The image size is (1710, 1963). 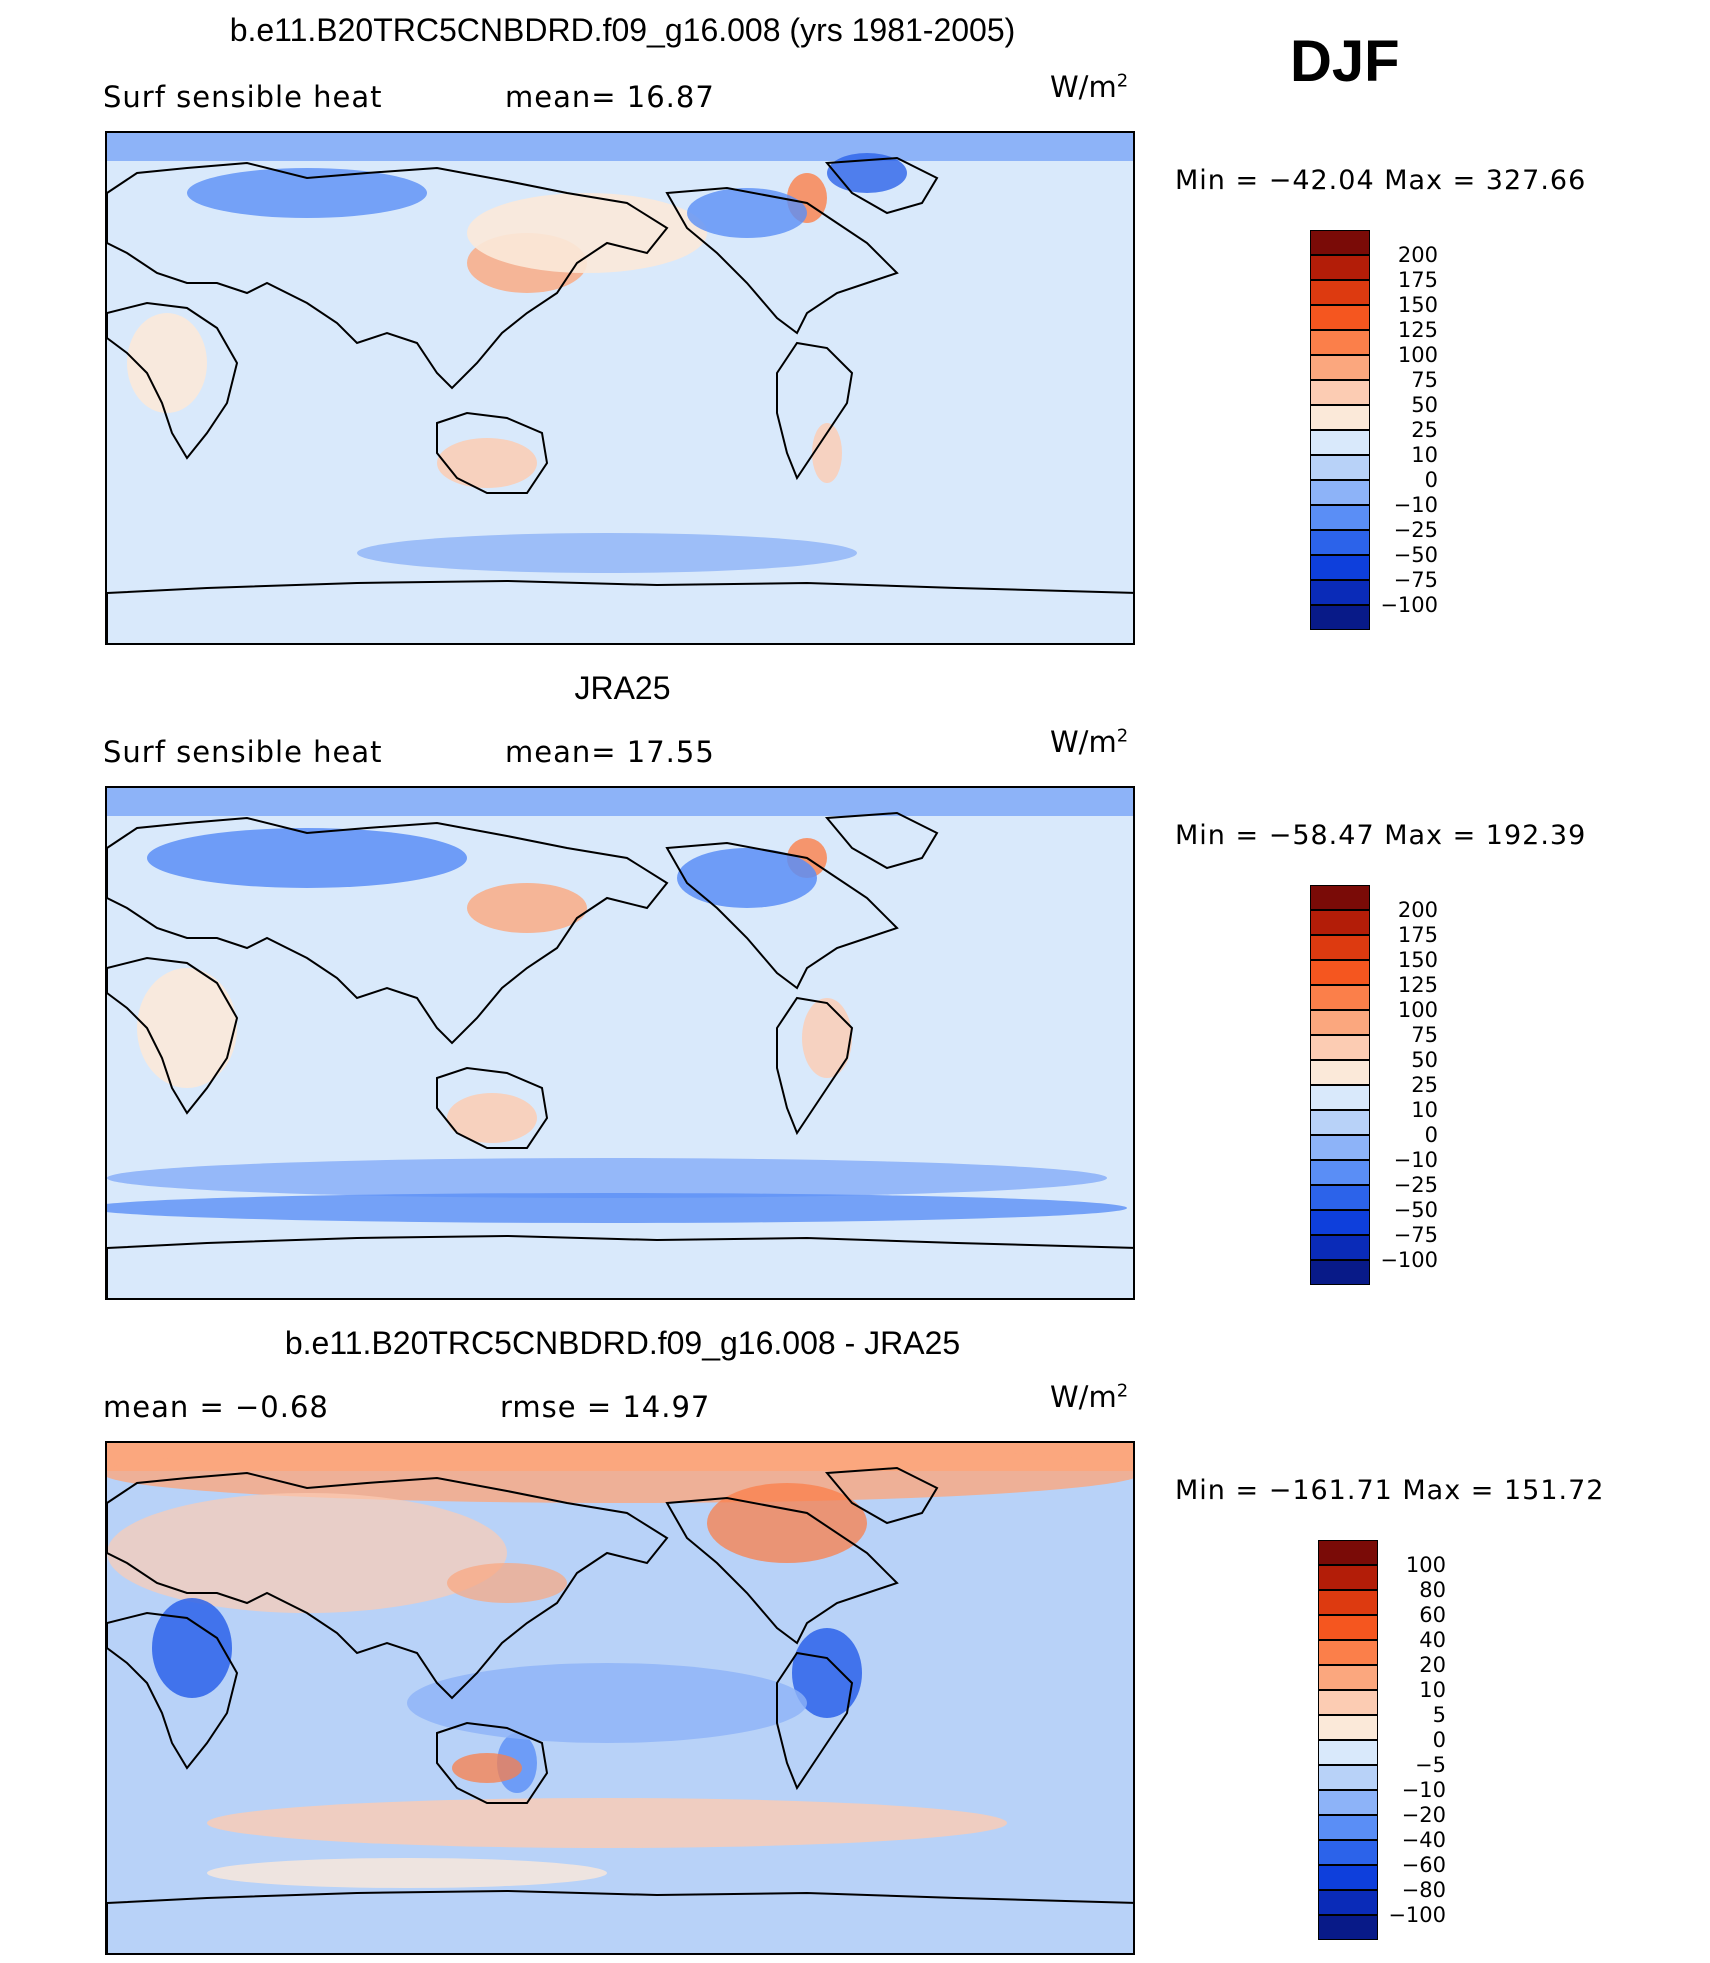 I want to click on season-label: DJF, so click(x=1345, y=61).